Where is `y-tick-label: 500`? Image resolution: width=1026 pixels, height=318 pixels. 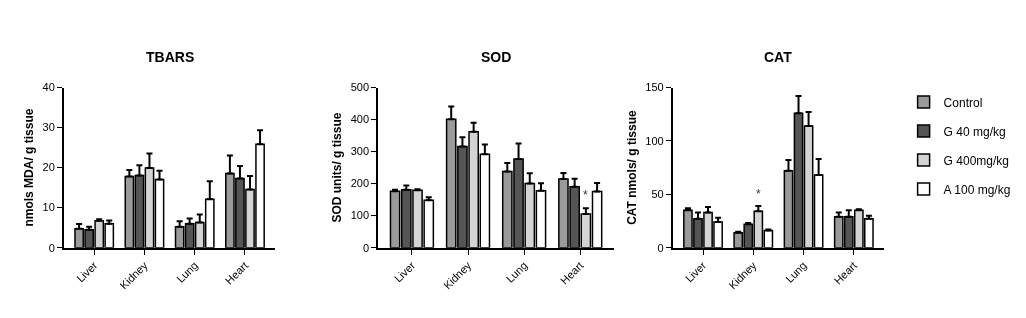 y-tick-label: 500 is located at coordinates (360, 87).